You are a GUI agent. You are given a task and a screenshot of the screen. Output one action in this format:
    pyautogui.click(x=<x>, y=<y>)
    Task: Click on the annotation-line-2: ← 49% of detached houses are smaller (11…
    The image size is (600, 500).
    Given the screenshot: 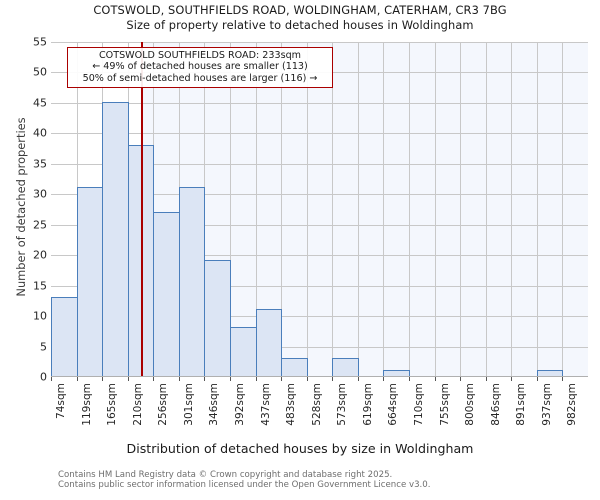 What is the action you would take?
    pyautogui.click(x=200, y=67)
    